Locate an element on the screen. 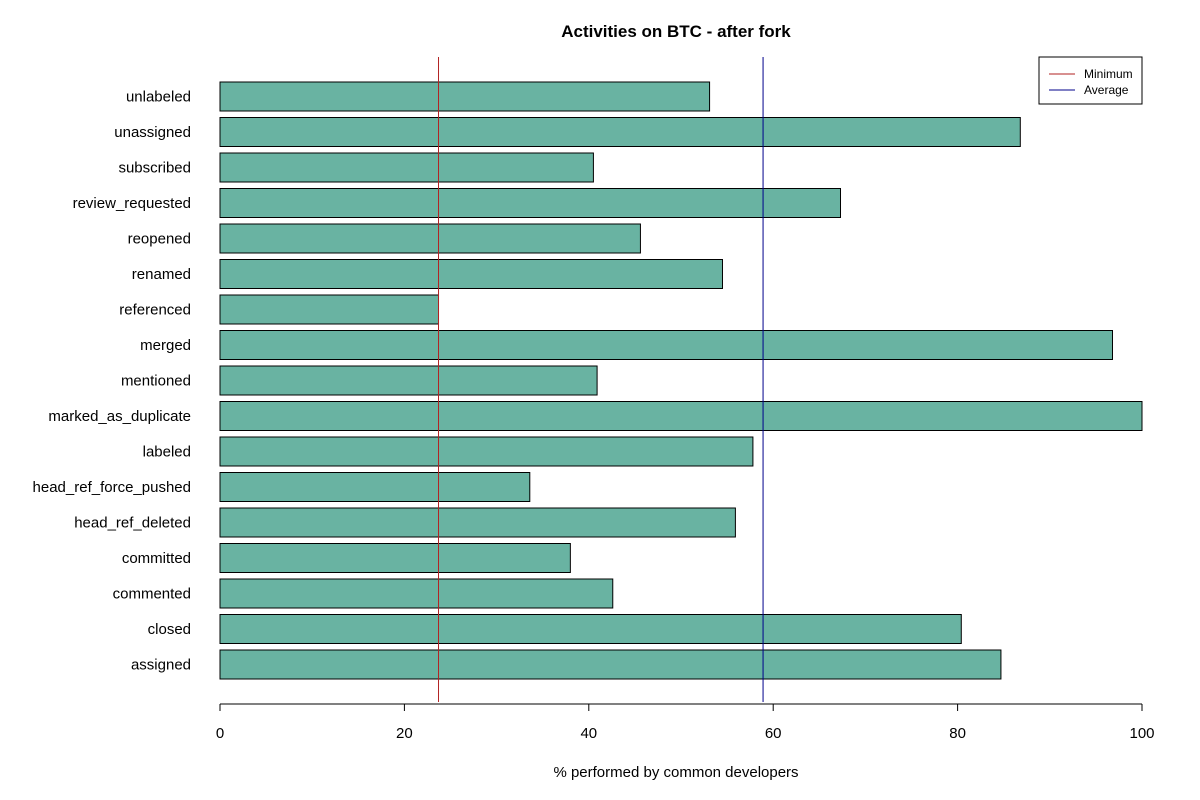 The height and width of the screenshot is (800, 1200). x-tick-label: 40 is located at coordinates (588, 733).